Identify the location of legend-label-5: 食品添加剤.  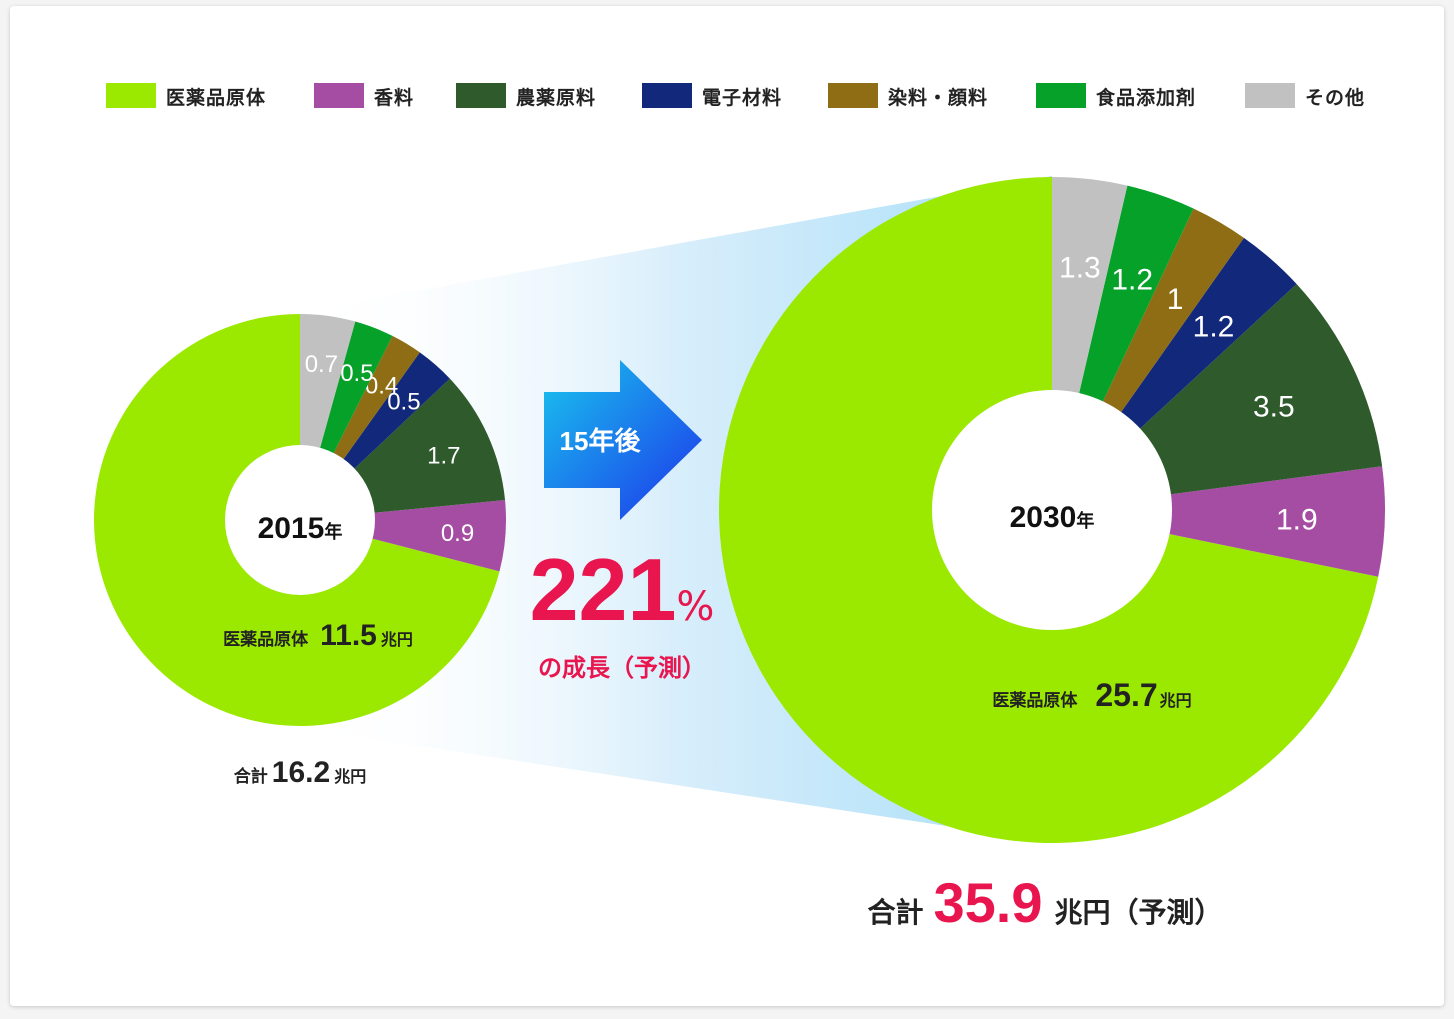
(1146, 97).